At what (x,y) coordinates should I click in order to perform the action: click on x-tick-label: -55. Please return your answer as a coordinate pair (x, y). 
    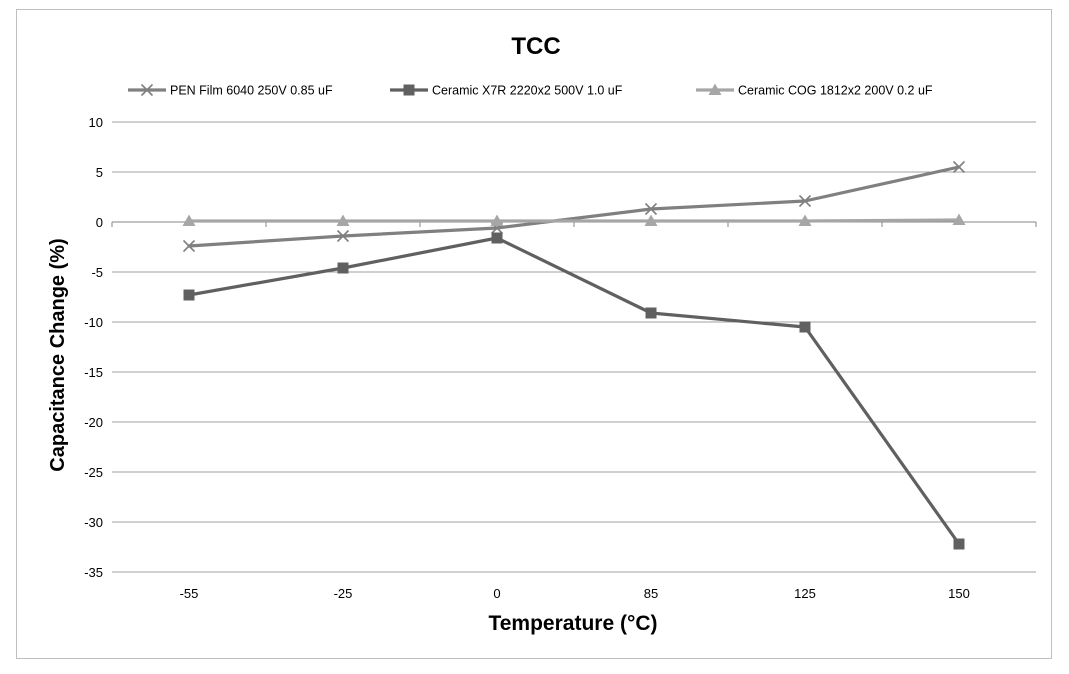
    Looking at the image, I should click on (189, 593).